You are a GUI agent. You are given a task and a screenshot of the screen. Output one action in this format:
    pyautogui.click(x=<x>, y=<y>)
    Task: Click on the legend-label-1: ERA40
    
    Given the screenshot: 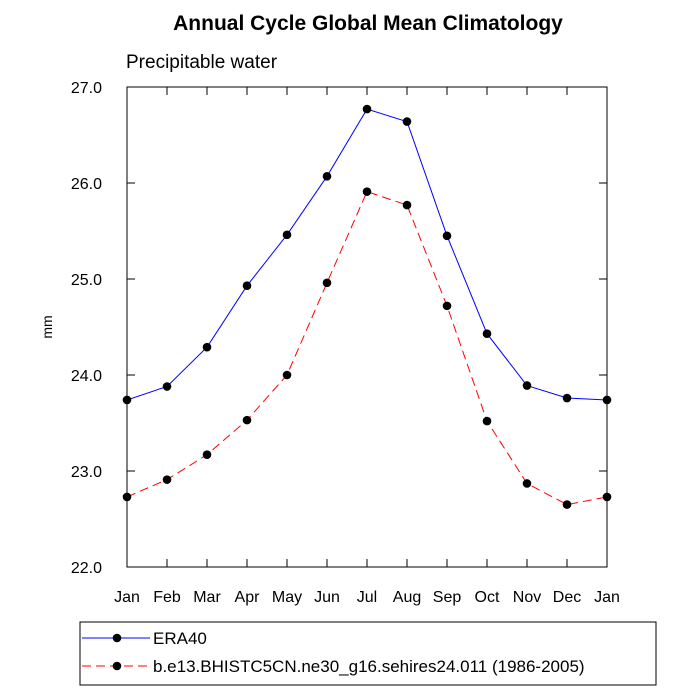 What is the action you would take?
    pyautogui.click(x=180, y=638)
    